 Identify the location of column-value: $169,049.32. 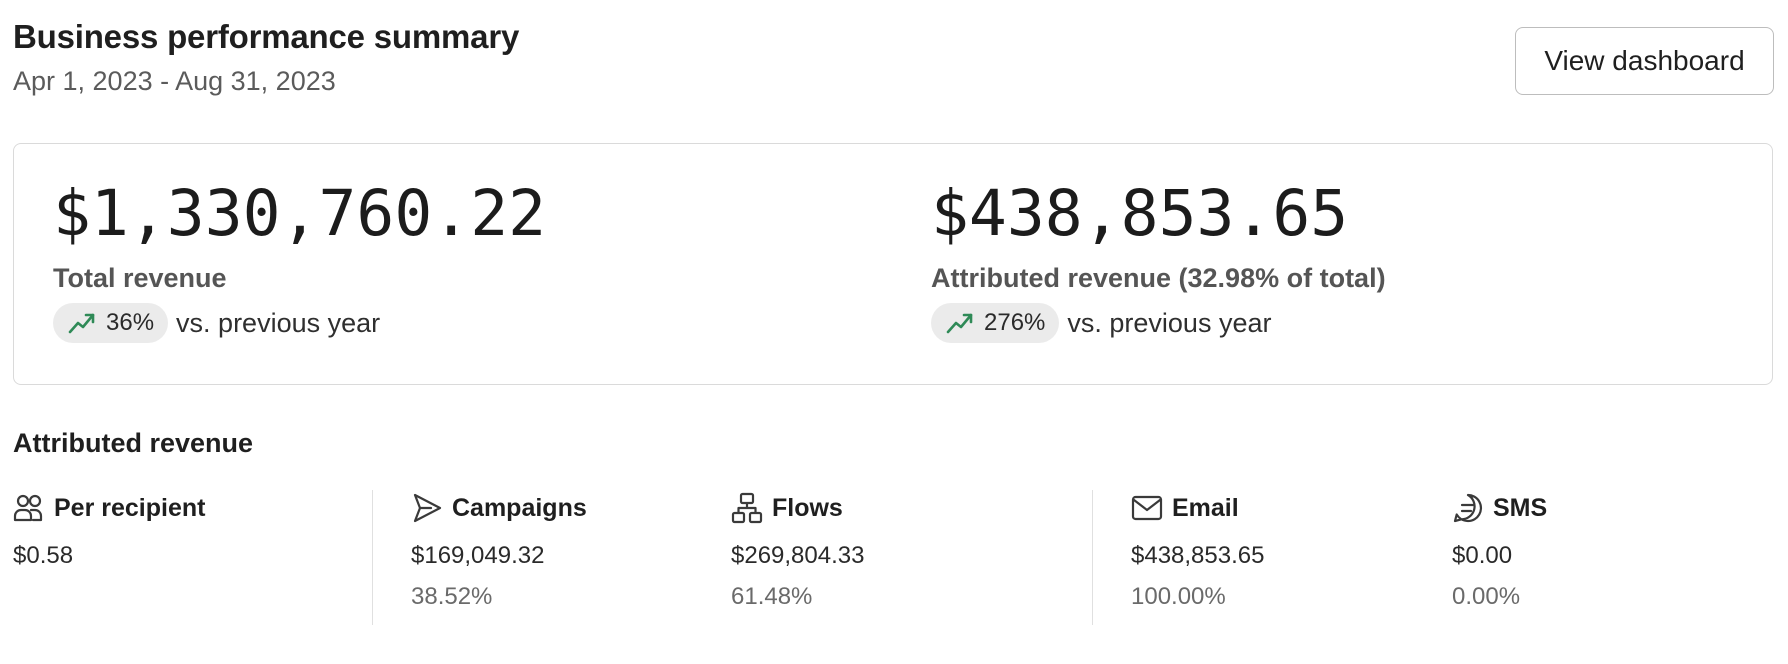
(478, 555).